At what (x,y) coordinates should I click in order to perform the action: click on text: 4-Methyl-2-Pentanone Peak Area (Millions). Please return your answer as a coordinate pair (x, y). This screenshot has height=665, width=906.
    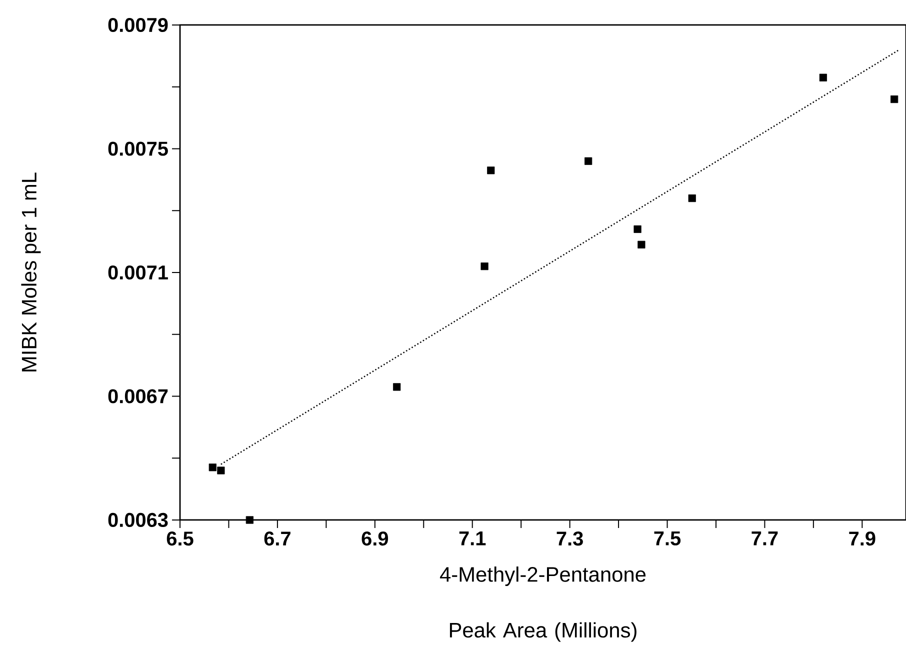
    Looking at the image, I should click on (543, 604).